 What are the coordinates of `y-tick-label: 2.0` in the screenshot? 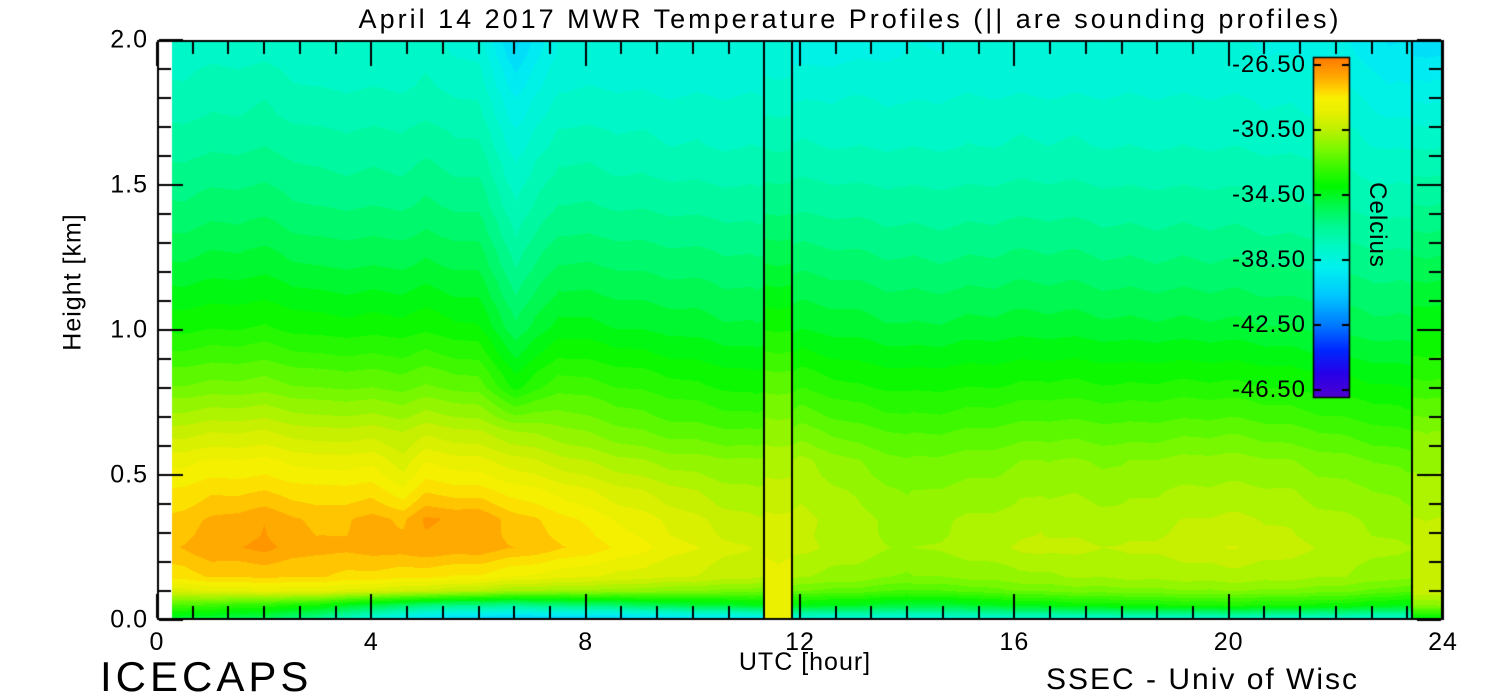 It's located at (129, 39).